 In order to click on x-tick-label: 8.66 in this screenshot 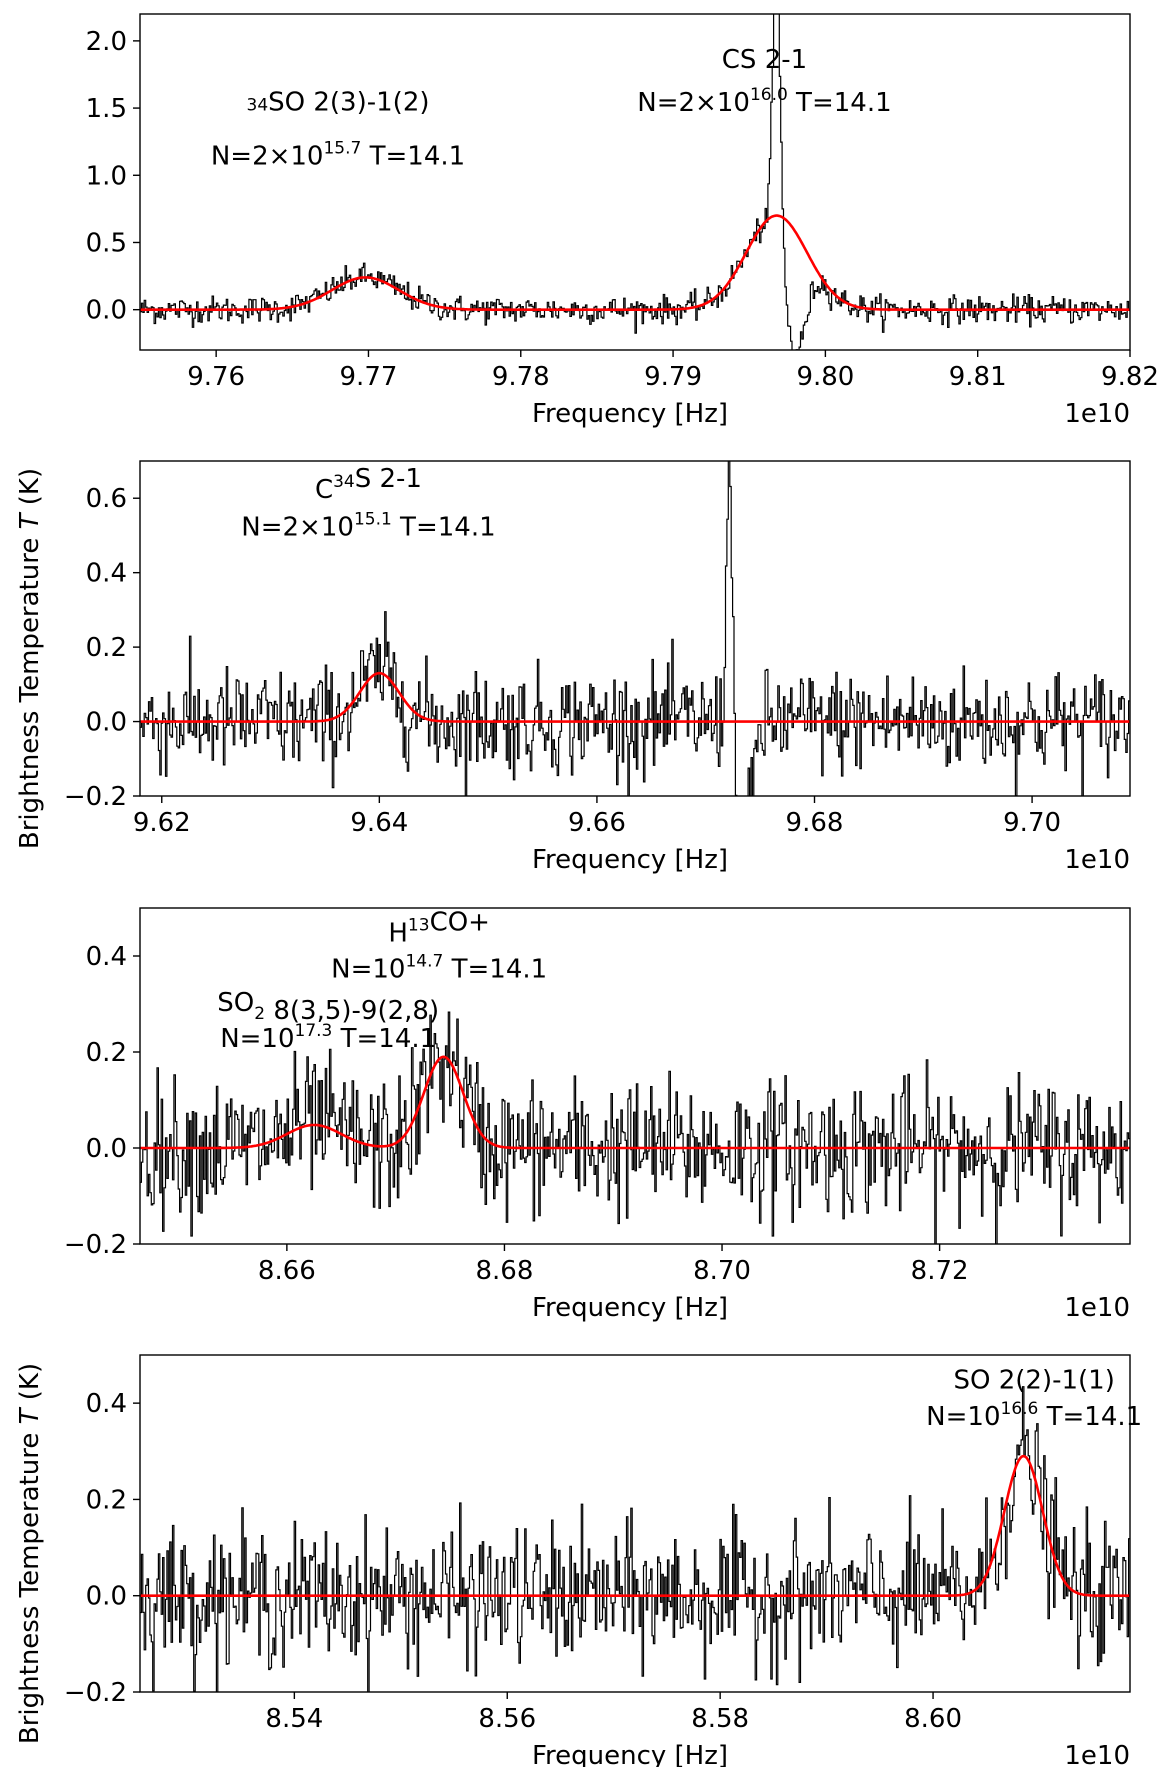, I will do `click(287, 1271)`.